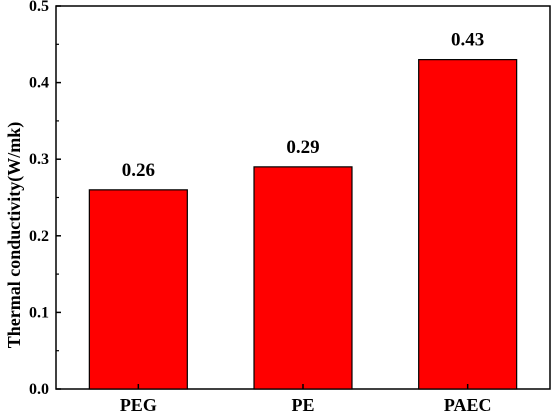 This screenshot has width=555, height=416. I want to click on y-tick-label: 0.2, so click(39, 236).